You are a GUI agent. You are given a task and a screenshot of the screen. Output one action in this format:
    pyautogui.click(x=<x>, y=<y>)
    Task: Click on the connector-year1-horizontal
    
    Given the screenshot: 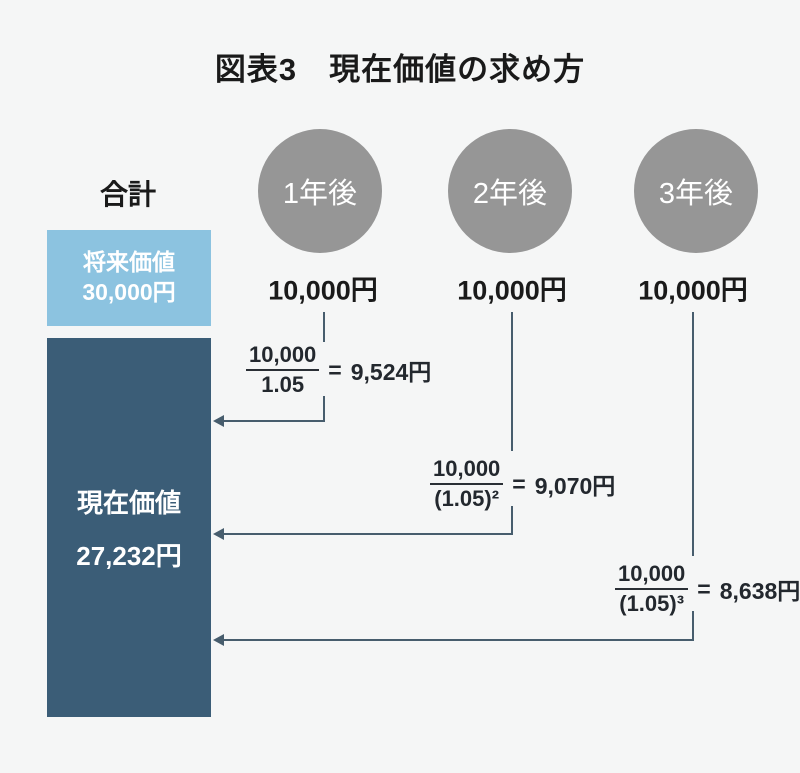 What is the action you would take?
    pyautogui.click(x=273, y=421)
    